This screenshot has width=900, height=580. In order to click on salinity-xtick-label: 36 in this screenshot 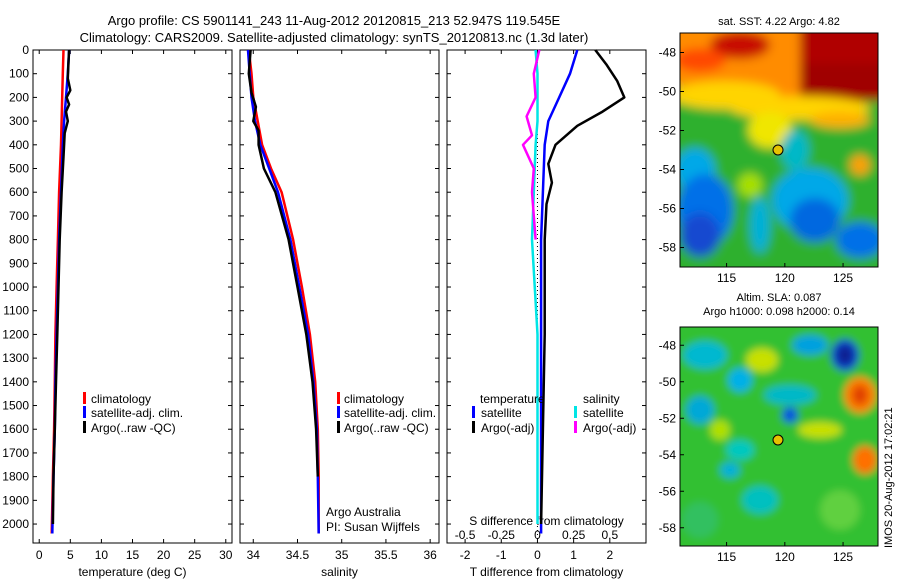, I will do `click(430, 555)`.